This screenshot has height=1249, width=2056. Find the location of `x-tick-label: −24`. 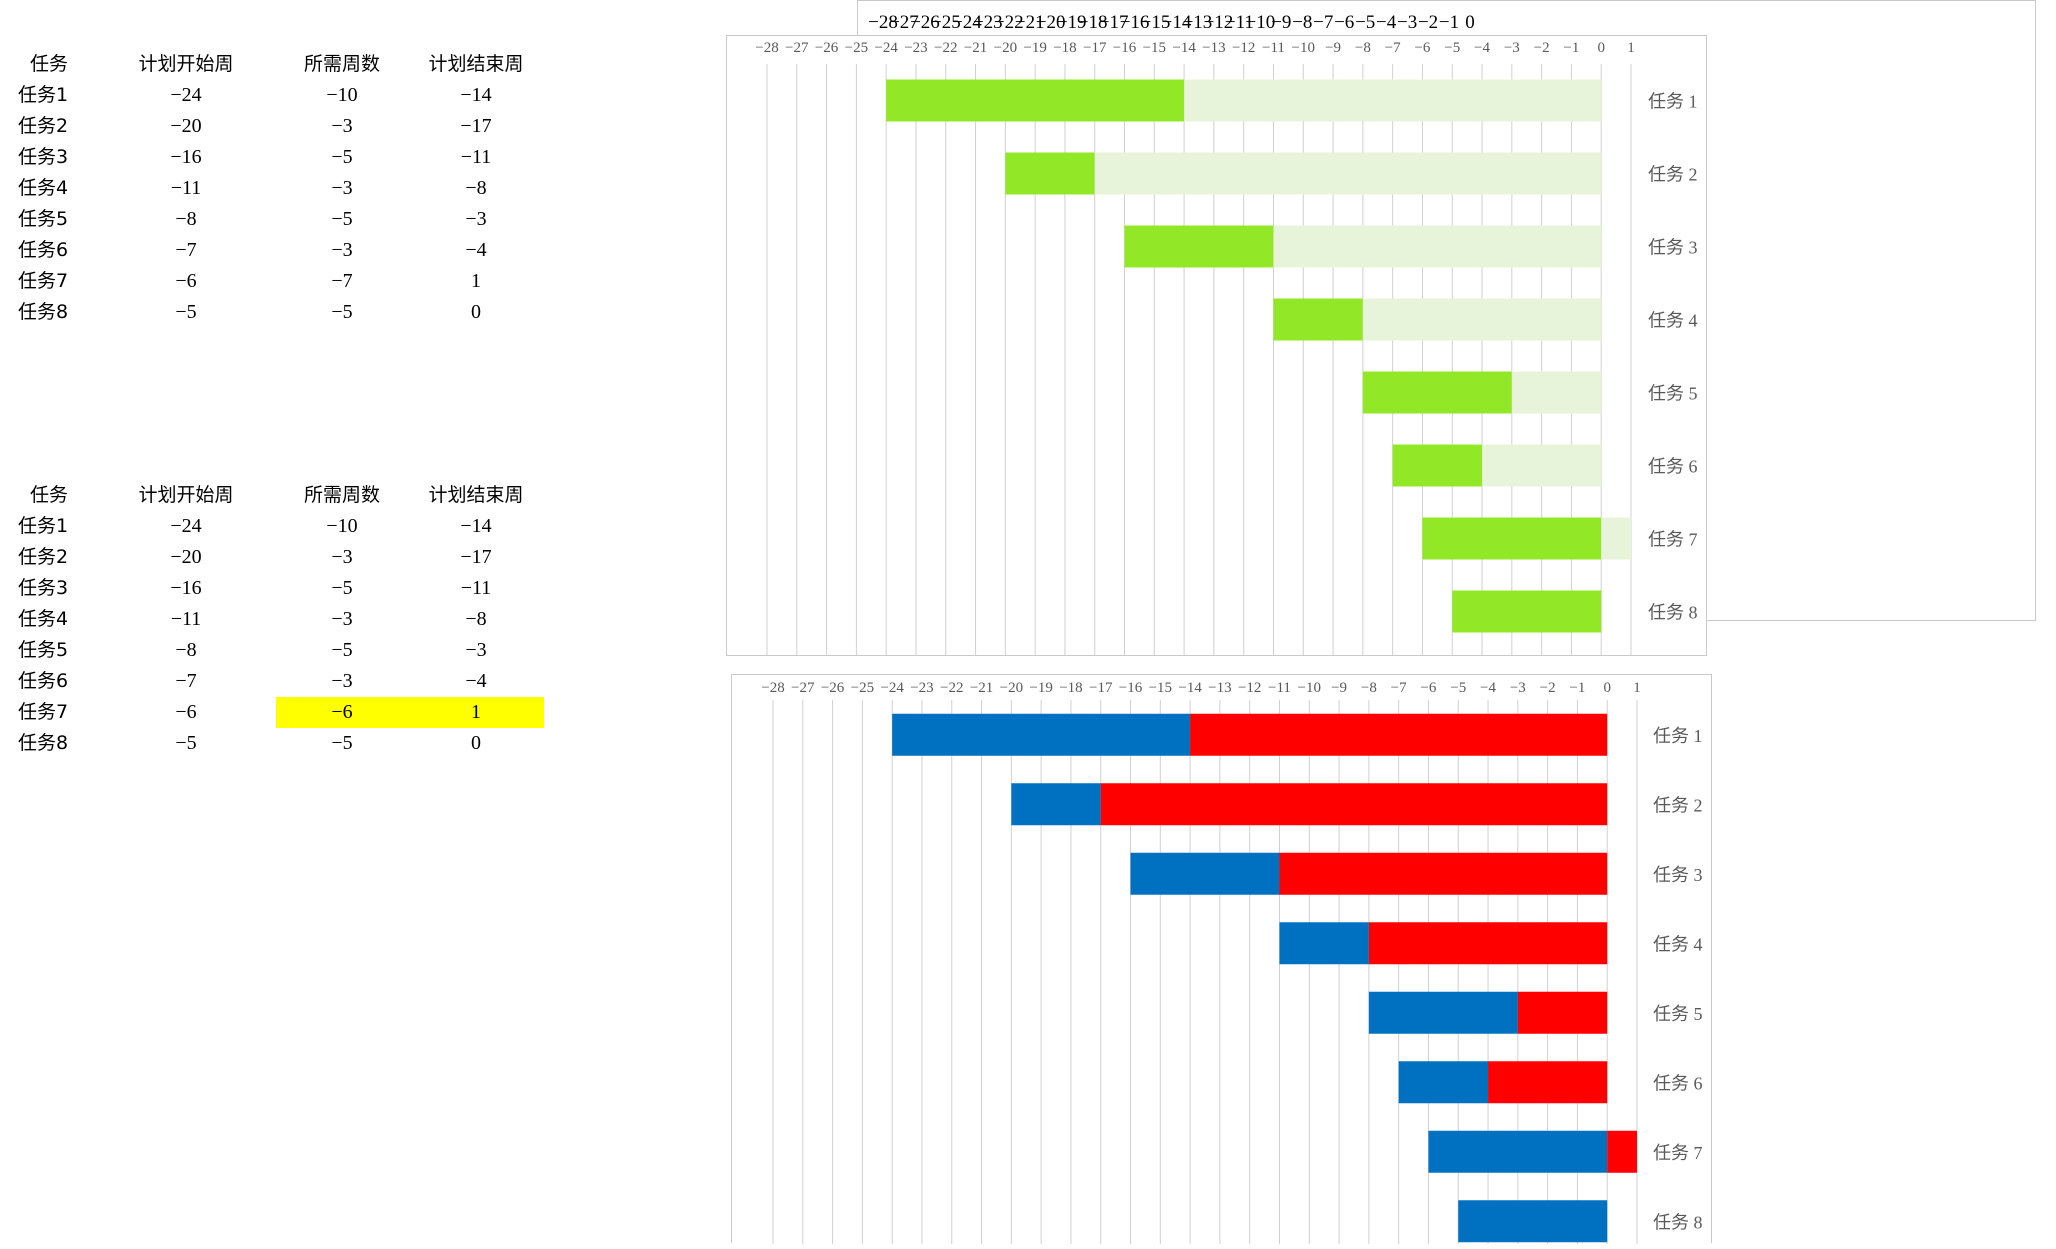

x-tick-label: −24 is located at coordinates (892, 688).